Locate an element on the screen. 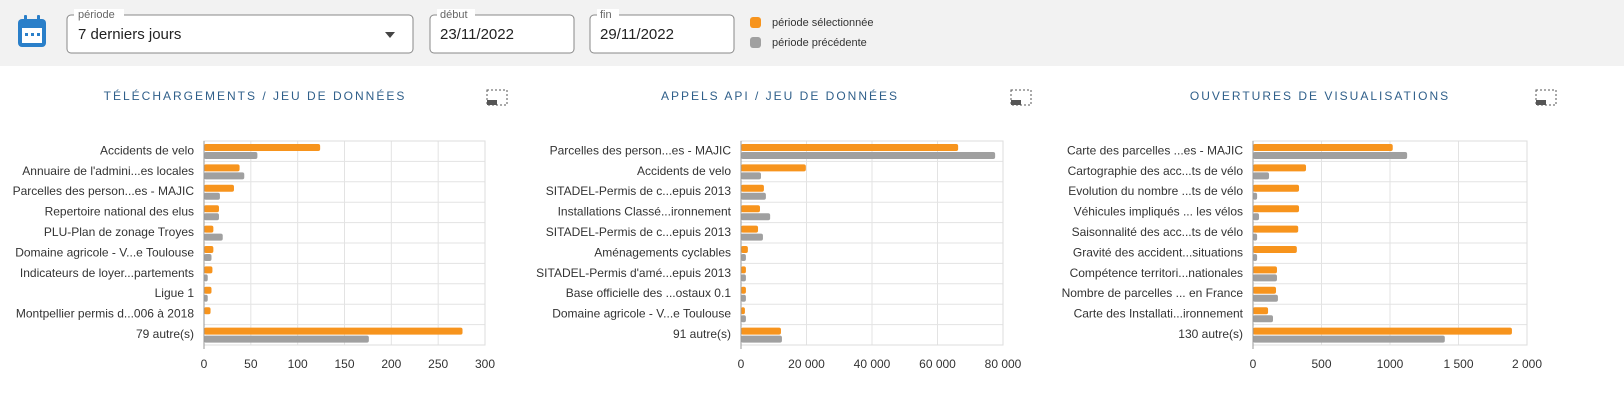  x-tick-label: 20 000 is located at coordinates (806, 364).